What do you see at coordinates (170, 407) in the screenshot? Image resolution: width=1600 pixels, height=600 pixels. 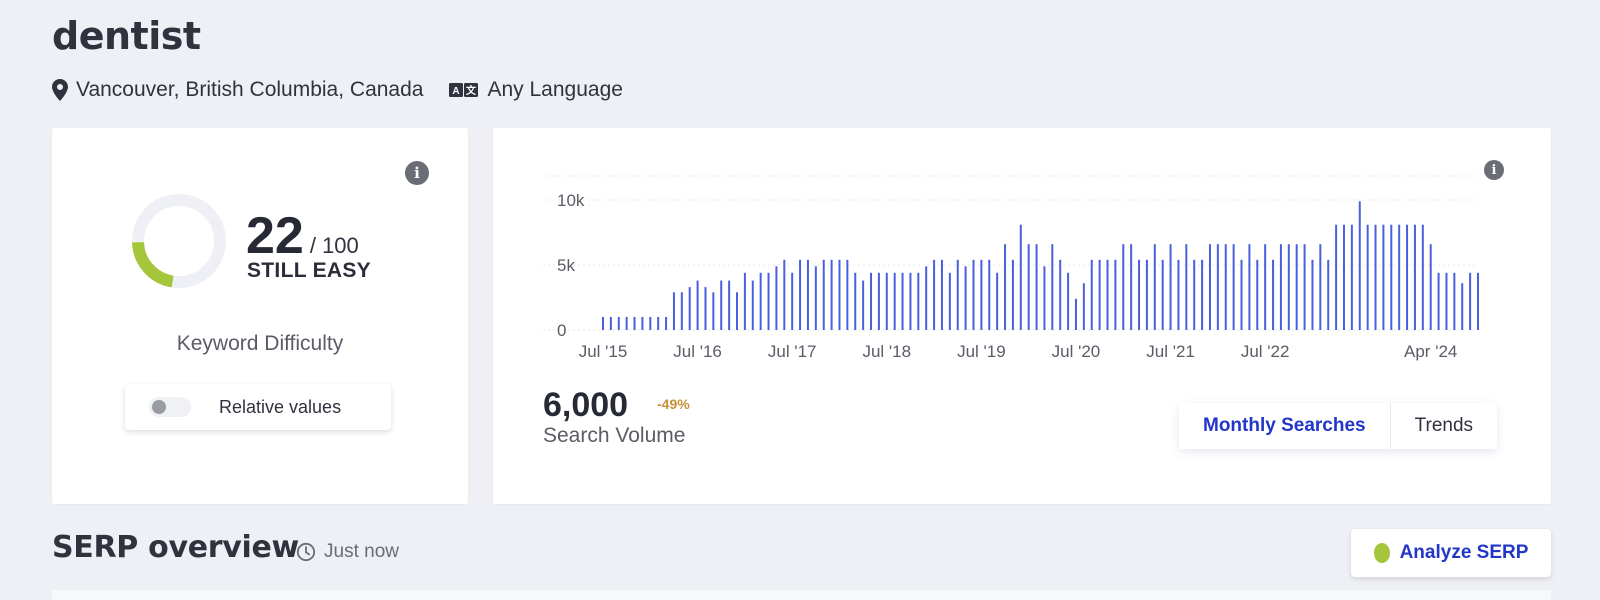 I see `toggle-switch` at bounding box center [170, 407].